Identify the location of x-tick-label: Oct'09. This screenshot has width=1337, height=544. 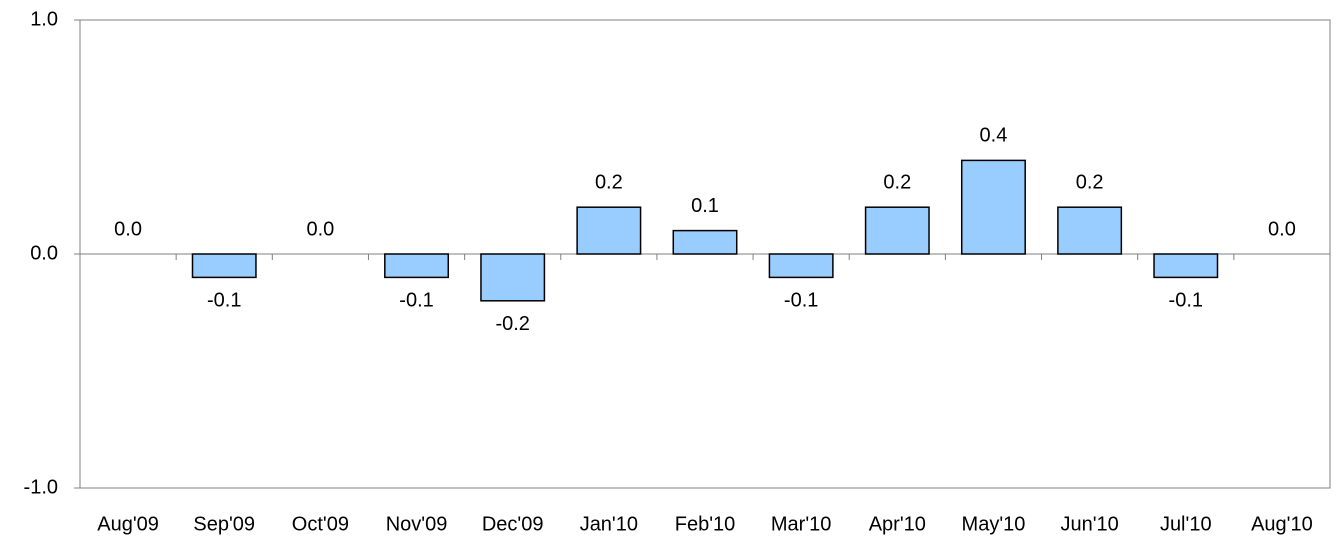
(320, 524).